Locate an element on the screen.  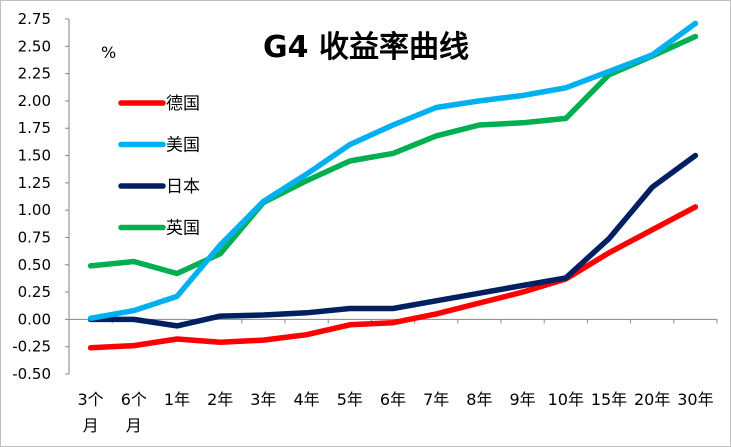
x-tick-label: 30年 is located at coordinates (695, 399).